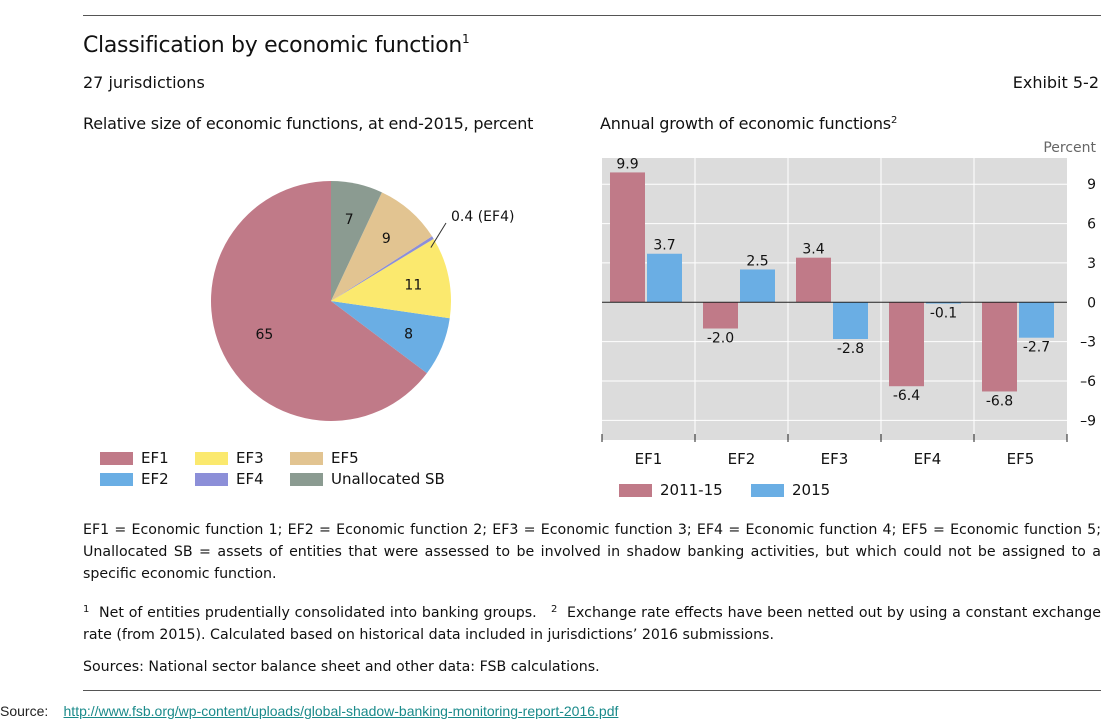  Describe the element at coordinates (390, 337) in the screenshot. I see `pie-slice-ef2` at that location.